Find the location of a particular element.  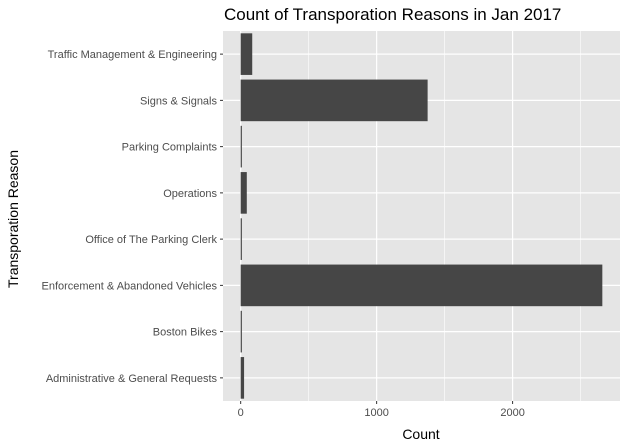

x-tick-label: 1000 is located at coordinates (376, 413).